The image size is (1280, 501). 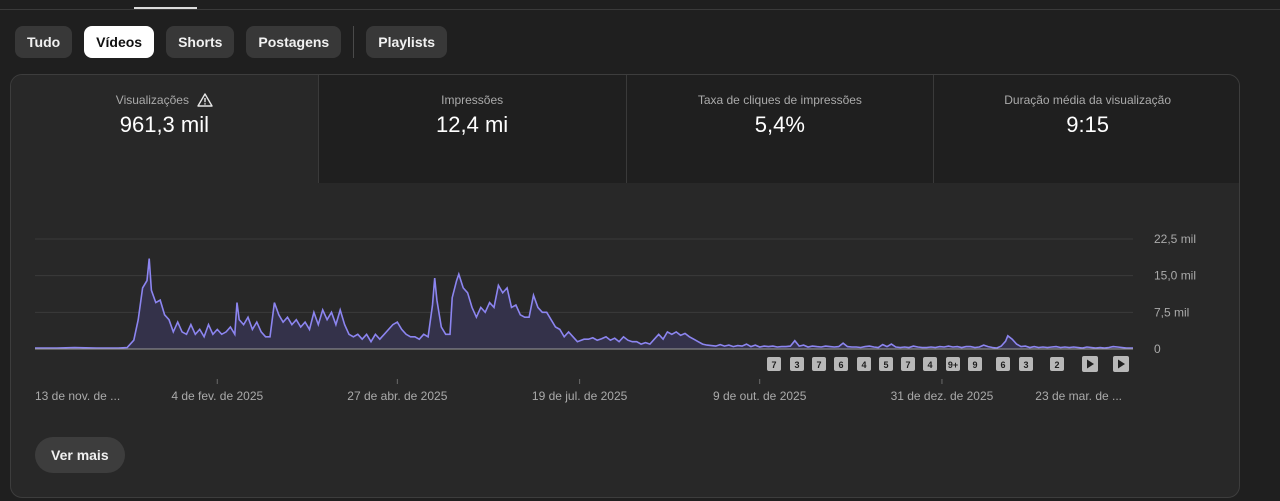 I want to click on metric-tab-views: Visualizações 961,3 mil, so click(x=164, y=129).